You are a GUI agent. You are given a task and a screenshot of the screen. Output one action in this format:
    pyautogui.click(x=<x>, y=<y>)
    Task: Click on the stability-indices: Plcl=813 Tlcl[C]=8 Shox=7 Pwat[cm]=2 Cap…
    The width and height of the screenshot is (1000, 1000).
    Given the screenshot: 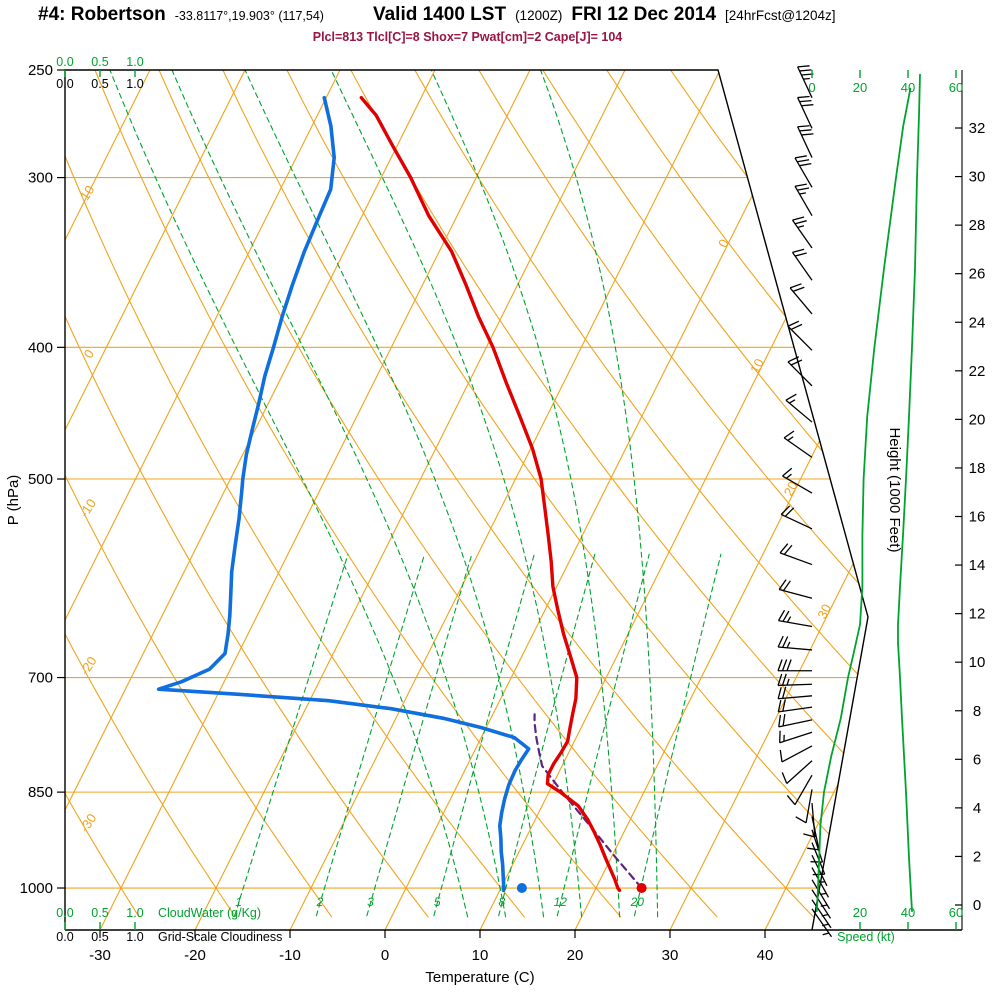 What is the action you would take?
    pyautogui.click(x=467, y=37)
    